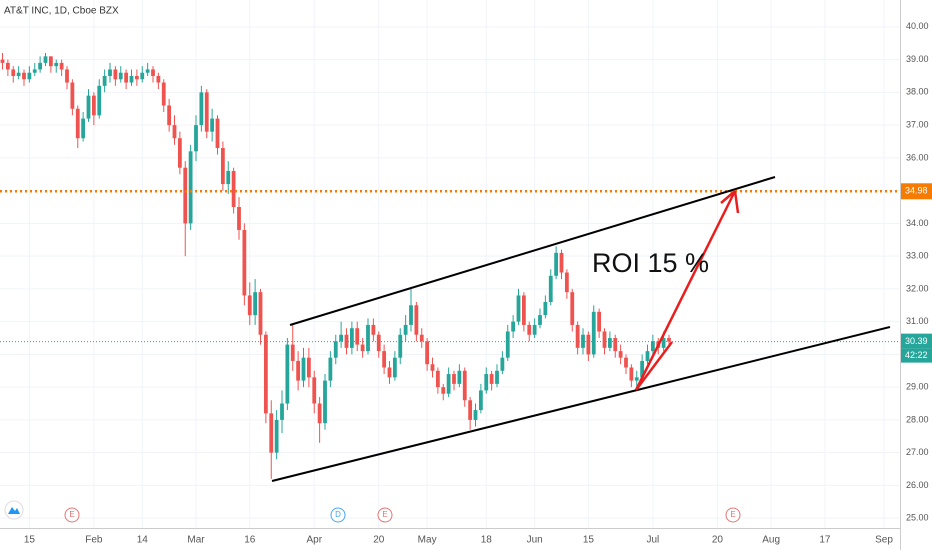 This screenshot has width=932, height=550. I want to click on arrow, so click(685, 290).